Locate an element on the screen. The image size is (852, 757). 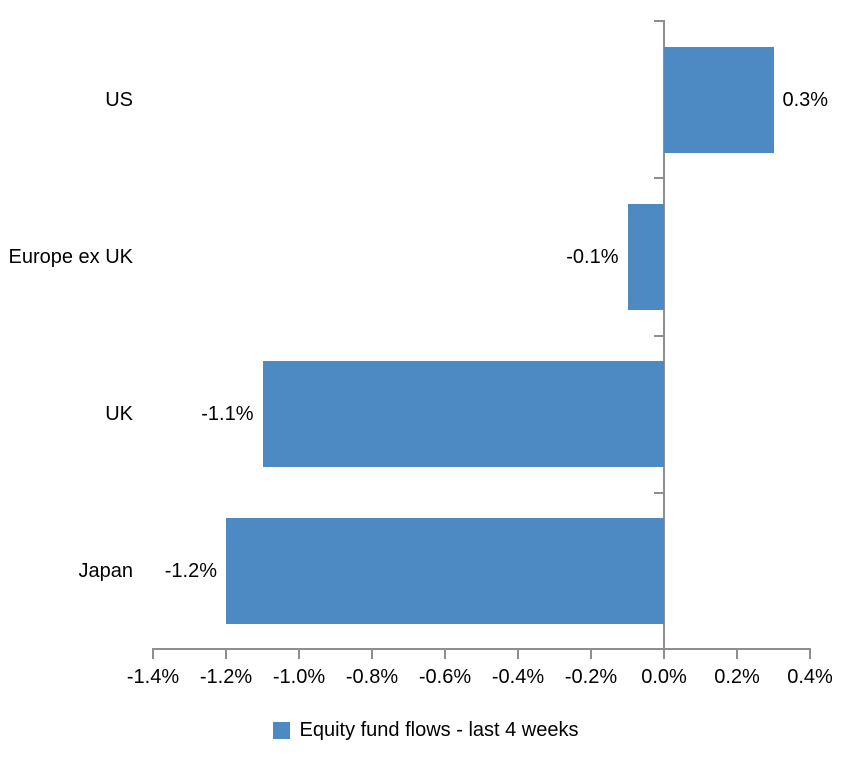
category-label-us: US is located at coordinates (119, 99).